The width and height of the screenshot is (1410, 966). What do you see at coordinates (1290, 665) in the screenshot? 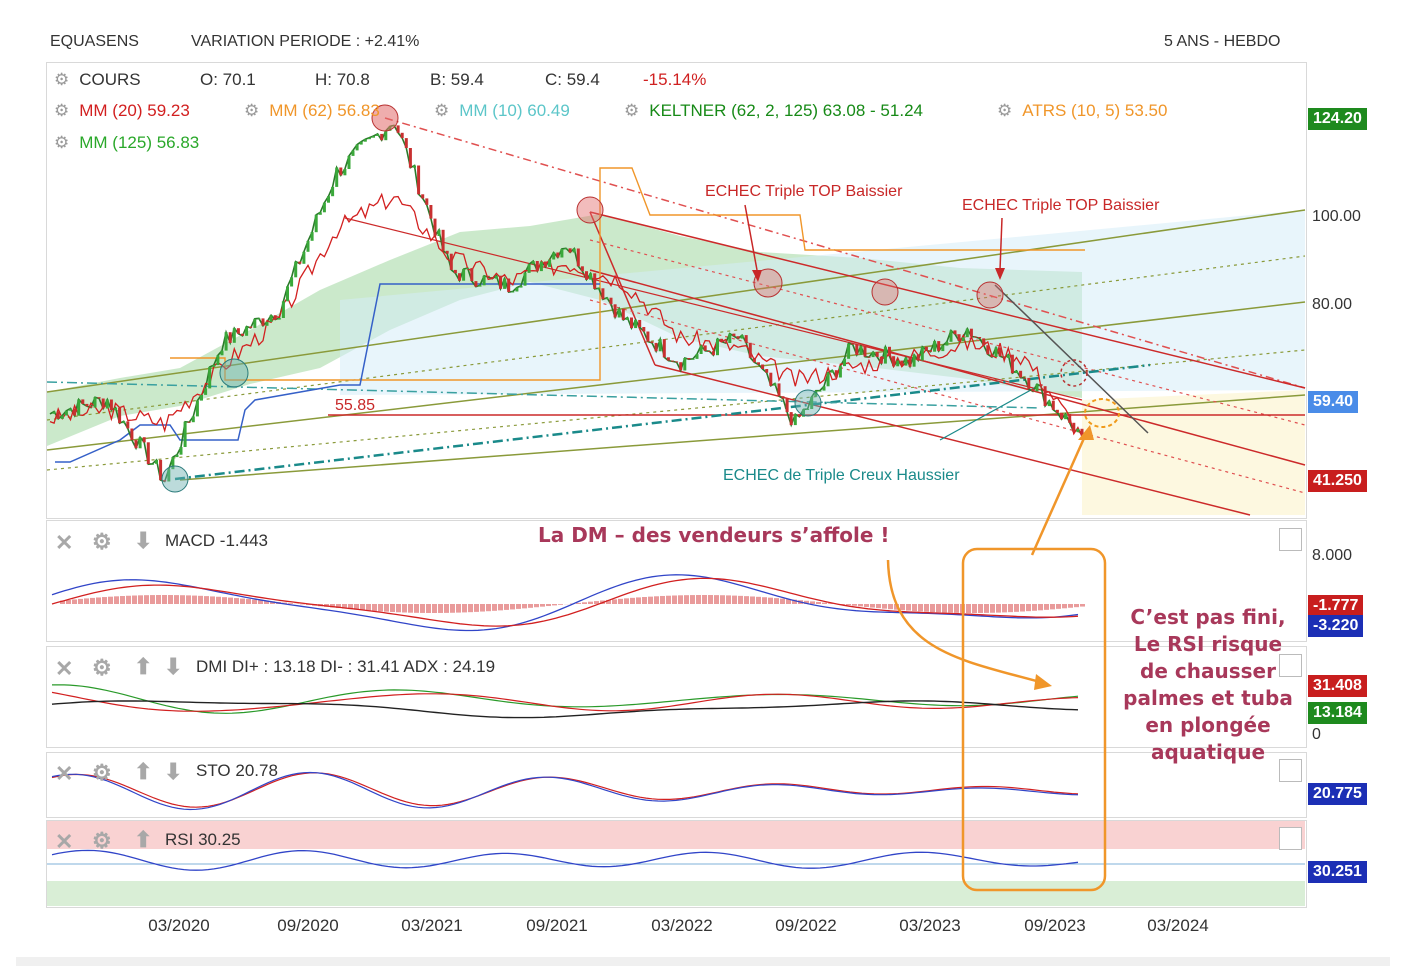
I see `dmi-checkbox` at bounding box center [1290, 665].